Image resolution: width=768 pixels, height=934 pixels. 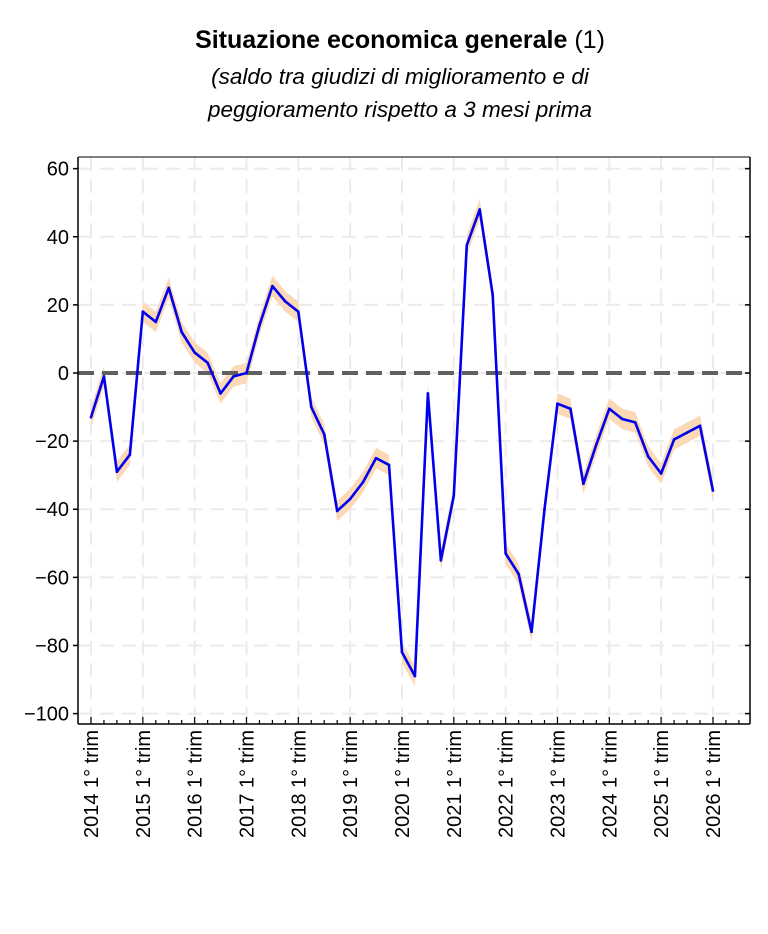 What do you see at coordinates (455, 784) in the screenshot?
I see `x-tick-label: 2021 1° trim` at bounding box center [455, 784].